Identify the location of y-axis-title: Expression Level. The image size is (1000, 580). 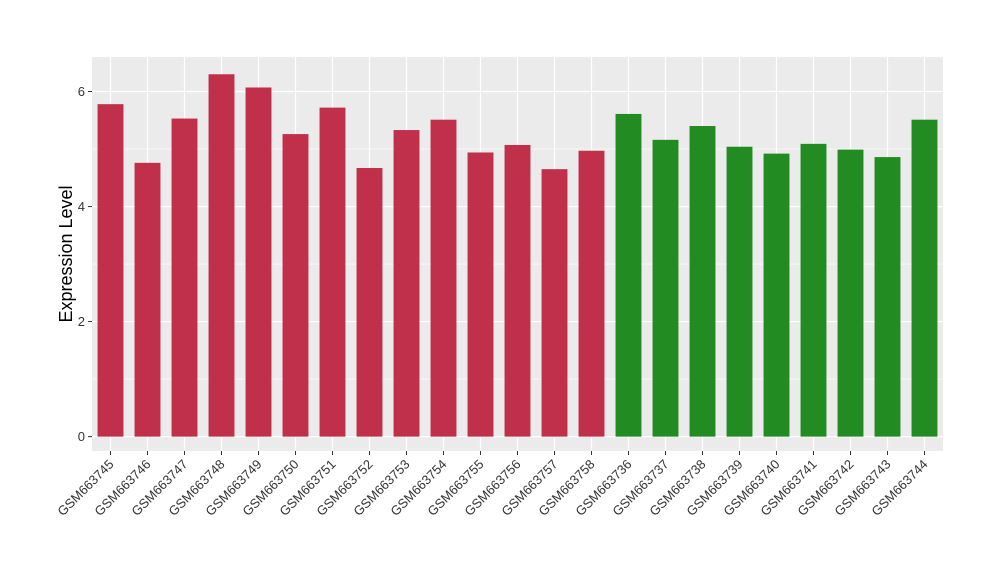
(66, 253).